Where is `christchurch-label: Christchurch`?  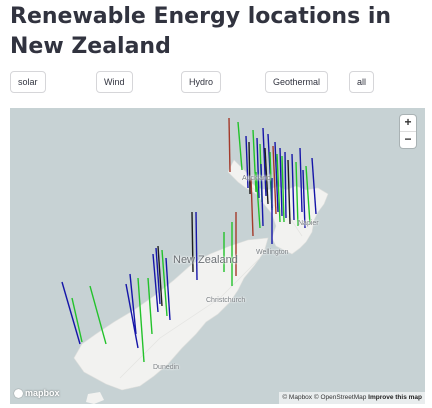 christchurch-label: Christchurch is located at coordinates (226, 300).